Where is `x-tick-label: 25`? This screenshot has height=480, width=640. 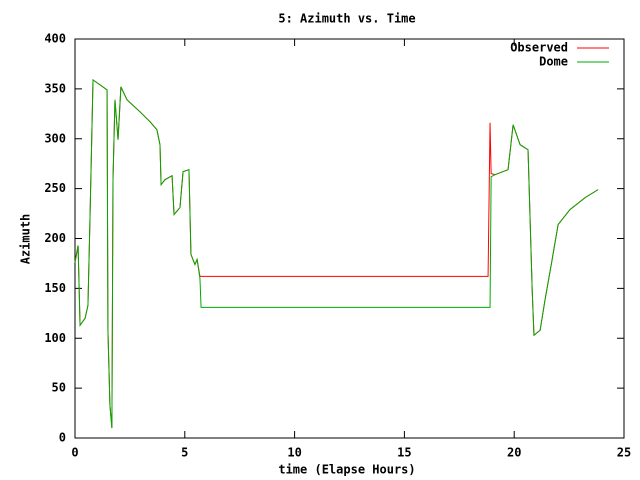
x-tick-label: 25 is located at coordinates (624, 453).